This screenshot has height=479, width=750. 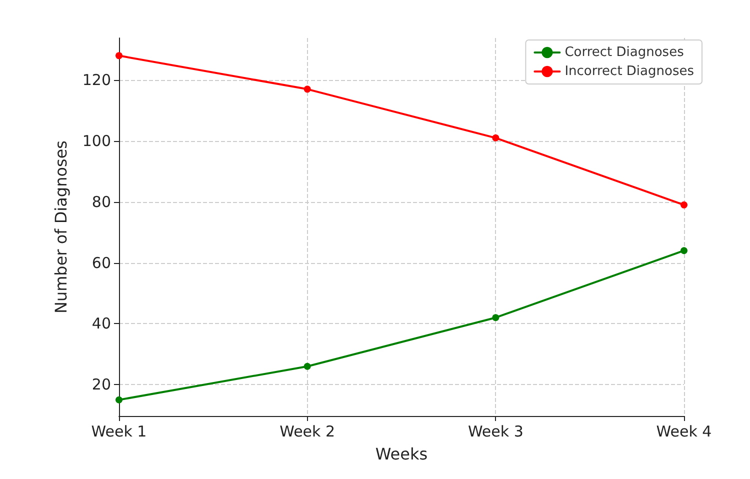 I want to click on x-tick-label: Week 4, so click(x=684, y=431).